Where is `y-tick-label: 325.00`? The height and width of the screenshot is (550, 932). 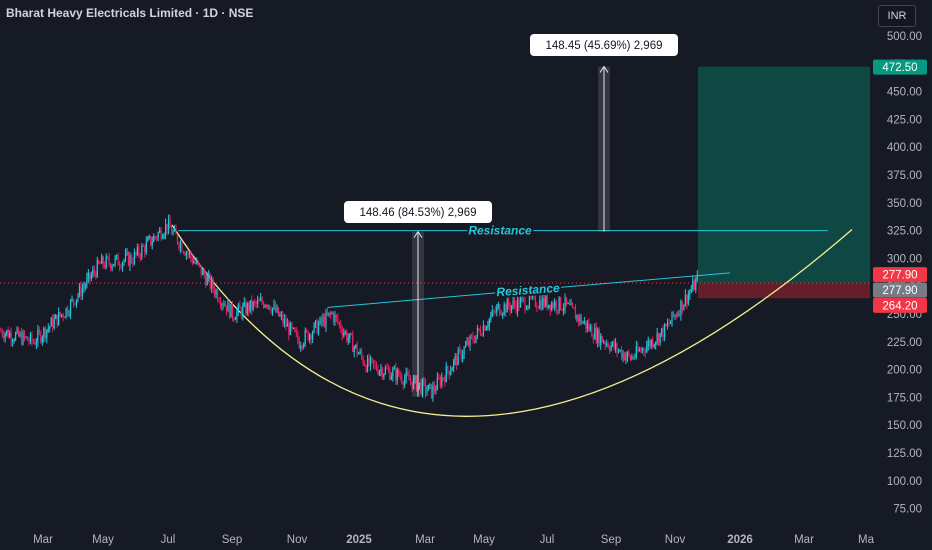 y-tick-label: 325.00 is located at coordinates (904, 232).